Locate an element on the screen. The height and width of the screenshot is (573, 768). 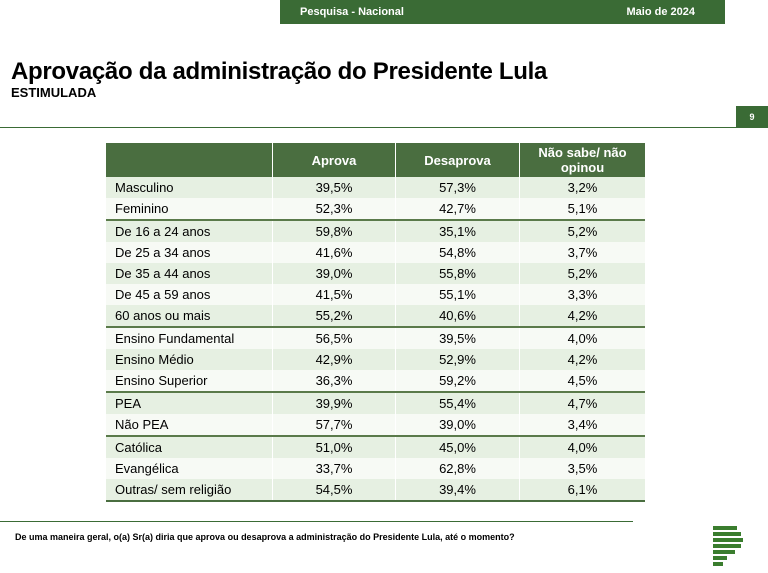
table-row: Católica 51,0% 45,0% 4,0% is located at coordinates (375, 446).